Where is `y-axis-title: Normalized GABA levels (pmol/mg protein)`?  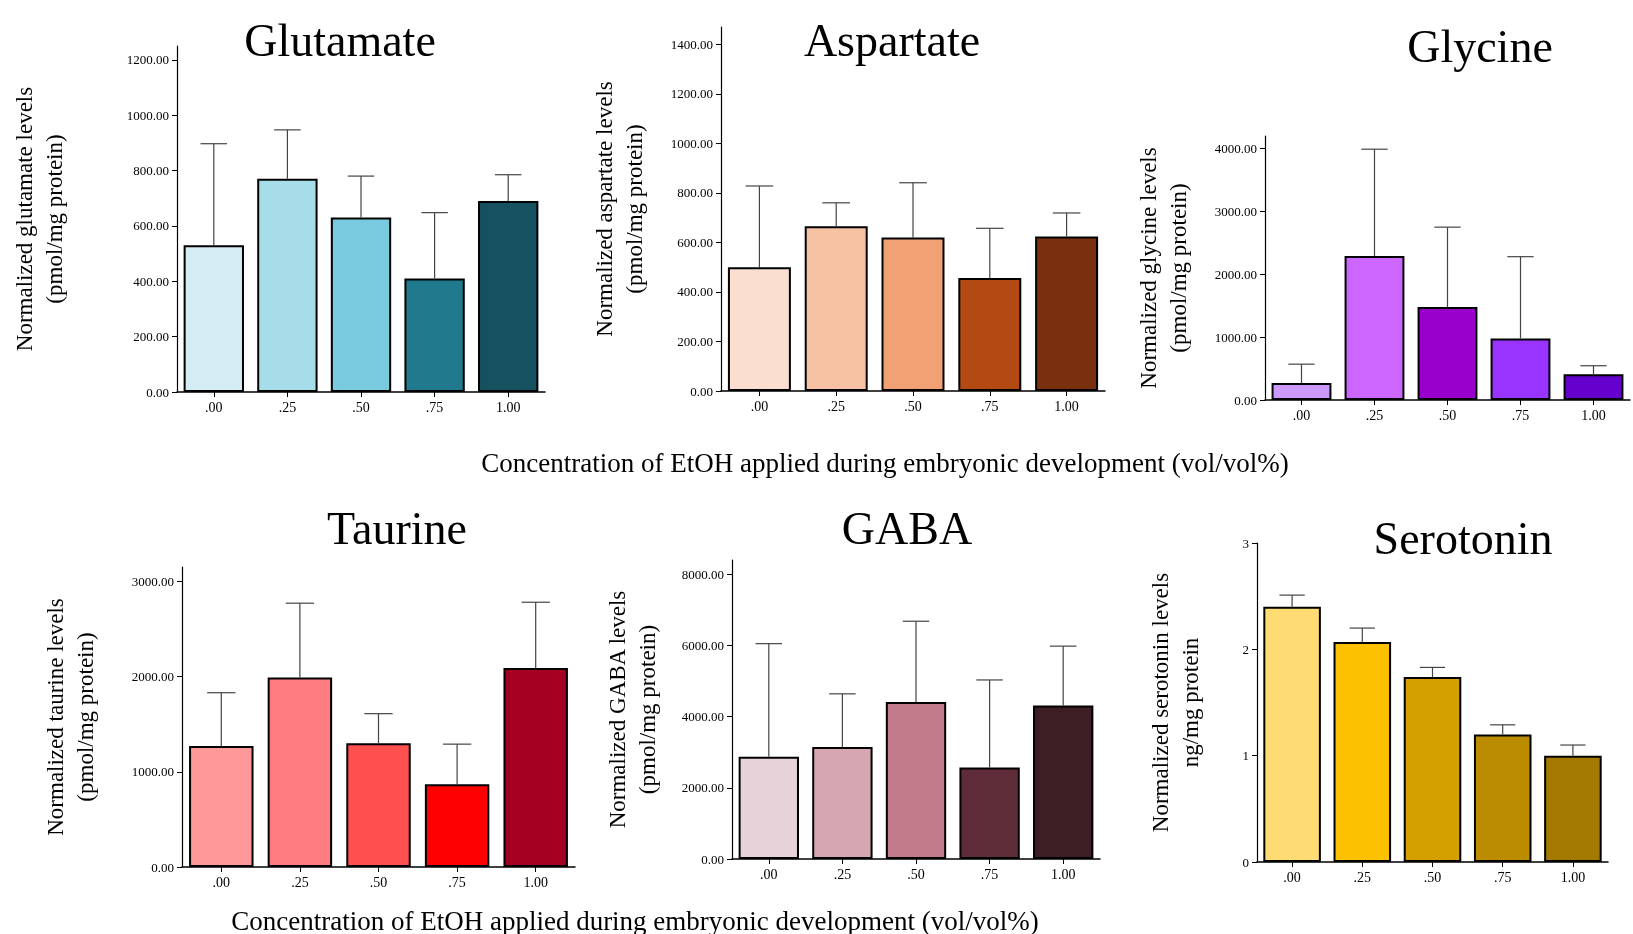 y-axis-title: Normalized GABA levels (pmol/mg protein) is located at coordinates (632, 709).